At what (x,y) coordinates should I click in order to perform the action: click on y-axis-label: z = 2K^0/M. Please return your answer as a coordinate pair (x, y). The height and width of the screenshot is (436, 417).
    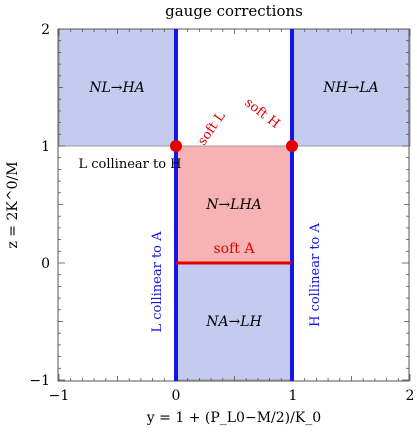
    Looking at the image, I should click on (13, 204).